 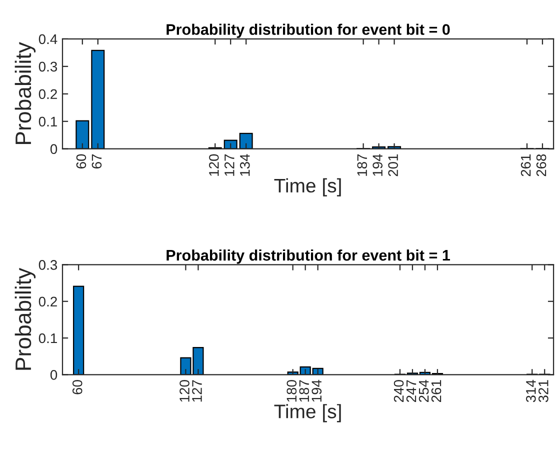 What do you see at coordinates (541, 165) in the screenshot?
I see `x-tick-label: 268` at bounding box center [541, 165].